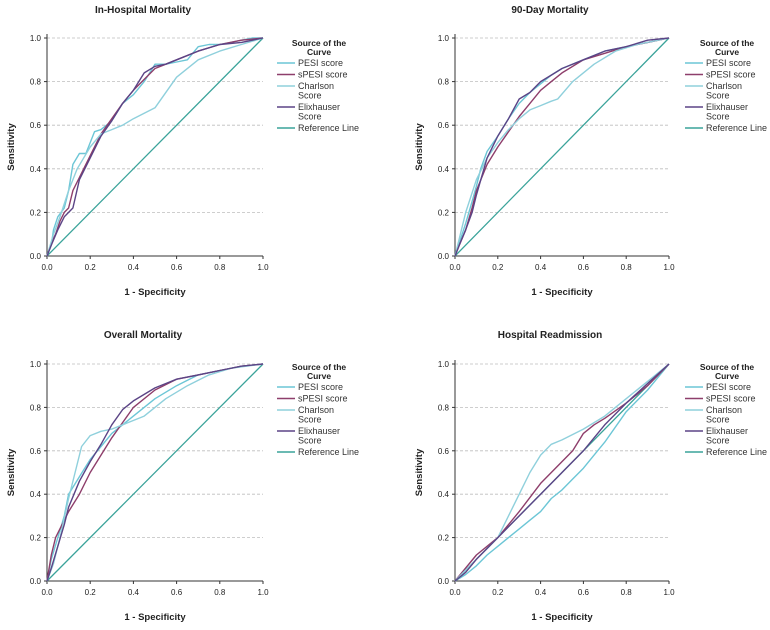 The height and width of the screenshot is (630, 770). I want to click on series-line-pesi-score, so click(562, 472).